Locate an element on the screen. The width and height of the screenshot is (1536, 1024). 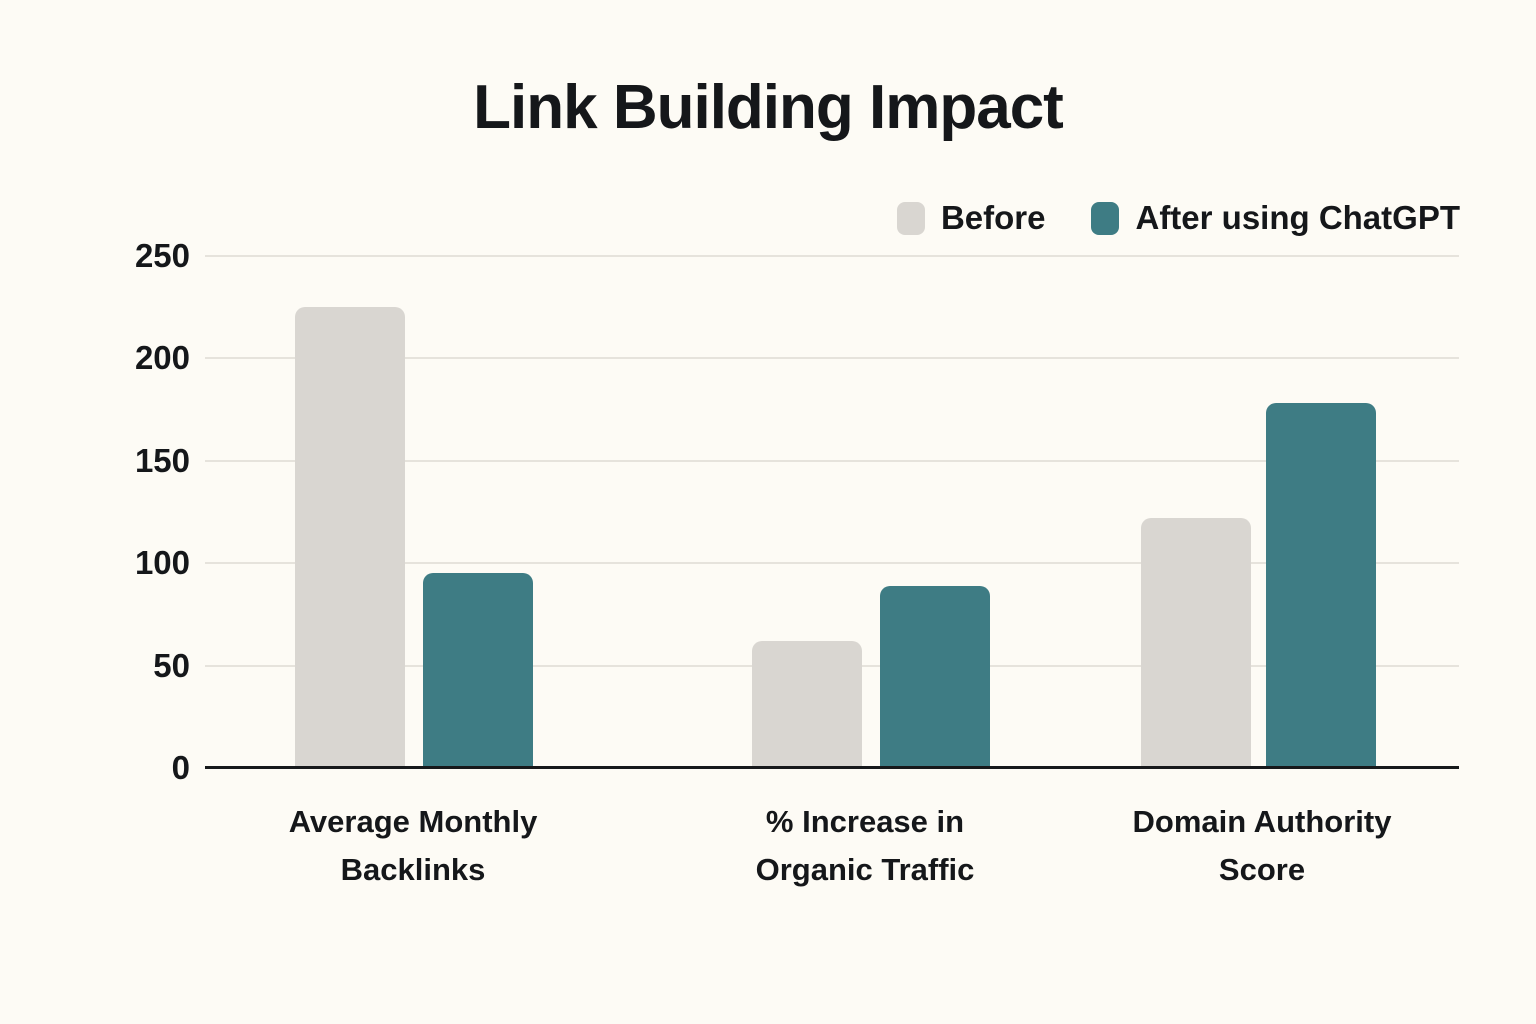
bar-after-using-chatgpt-increase-in-organic-traffic is located at coordinates (935, 677).